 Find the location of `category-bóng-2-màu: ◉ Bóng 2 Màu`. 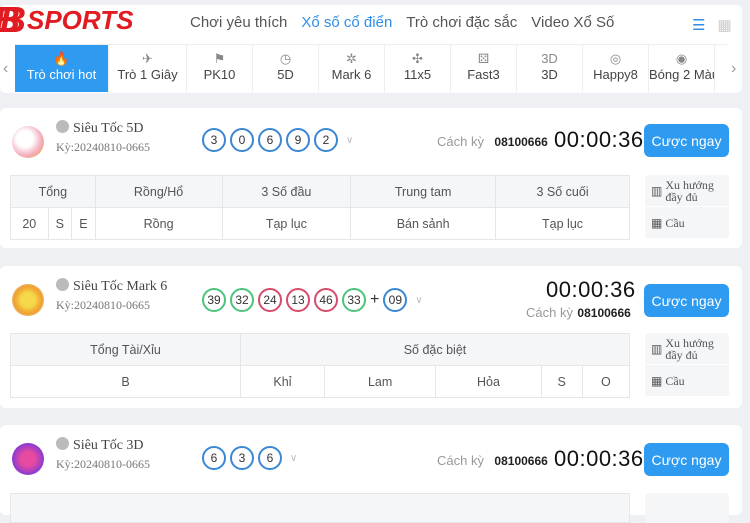

category-bóng-2-màu: ◉ Bóng 2 Màu is located at coordinates (682, 68).